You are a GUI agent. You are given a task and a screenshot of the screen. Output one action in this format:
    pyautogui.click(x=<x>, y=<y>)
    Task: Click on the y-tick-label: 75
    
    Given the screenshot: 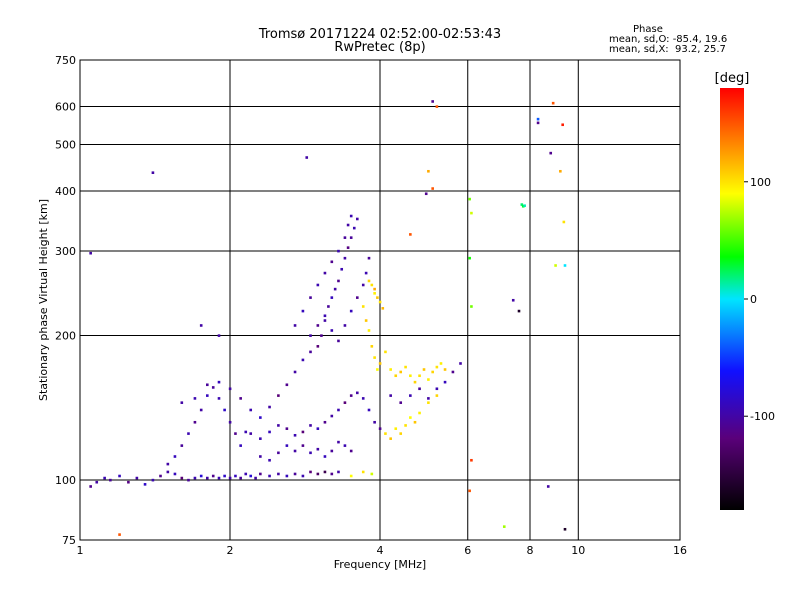 What is the action you would take?
    pyautogui.click(x=69, y=540)
    